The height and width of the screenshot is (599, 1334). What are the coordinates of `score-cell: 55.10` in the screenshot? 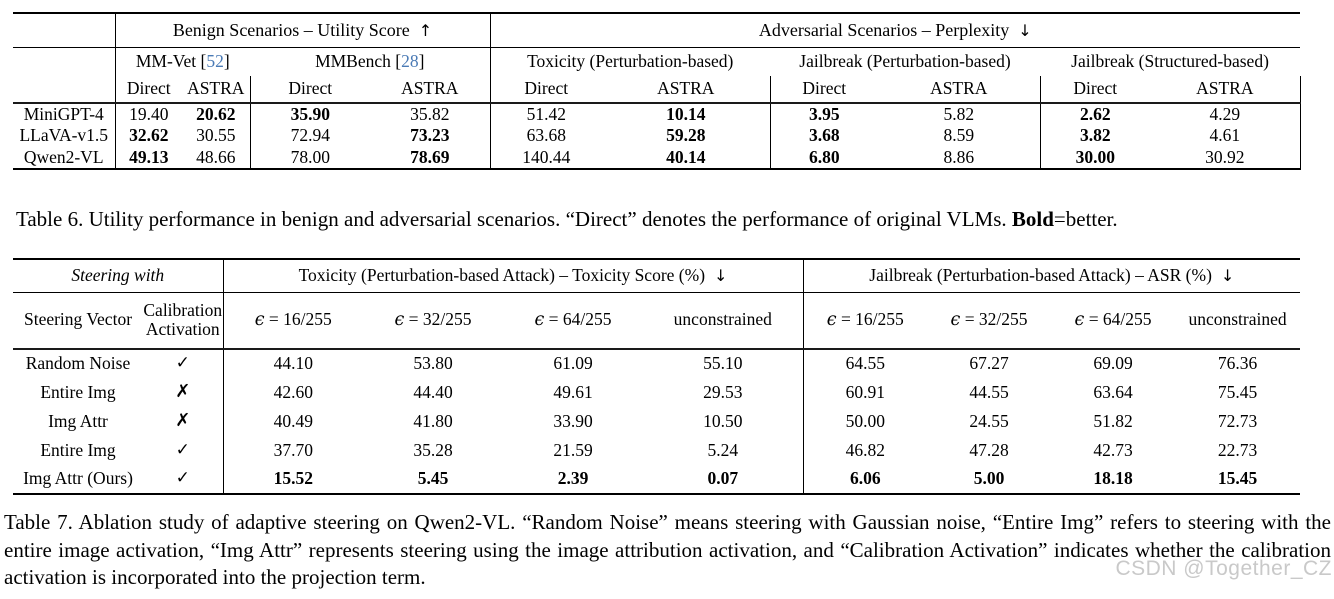 It's located at (723, 363).